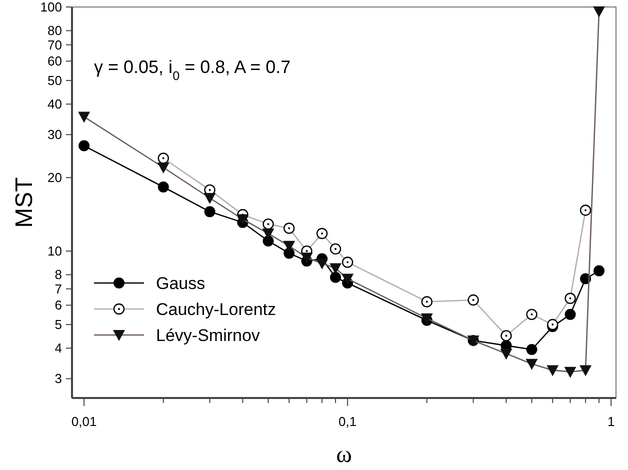  Describe the element at coordinates (55, 30) in the screenshot. I see `y-tick-label: 80` at that location.